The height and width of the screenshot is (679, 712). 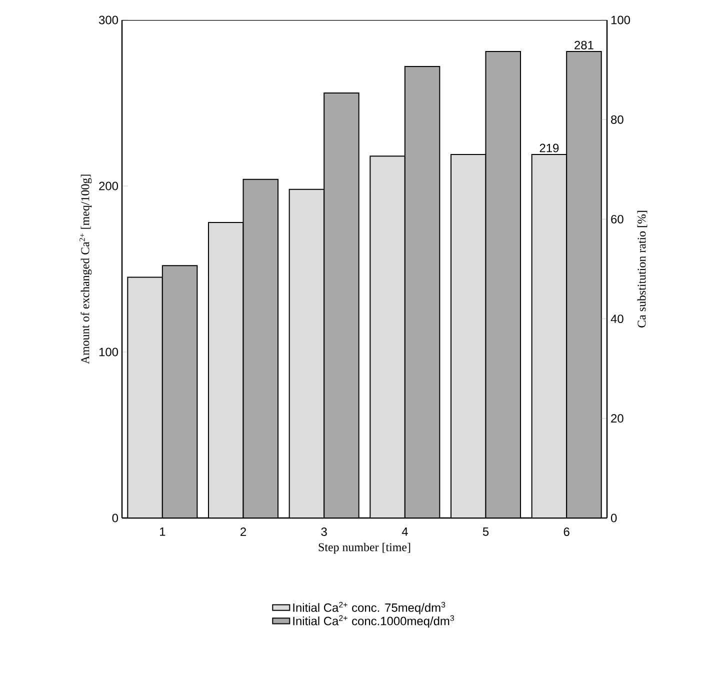 I want to click on y2-tick-label: 100, so click(x=620, y=20).